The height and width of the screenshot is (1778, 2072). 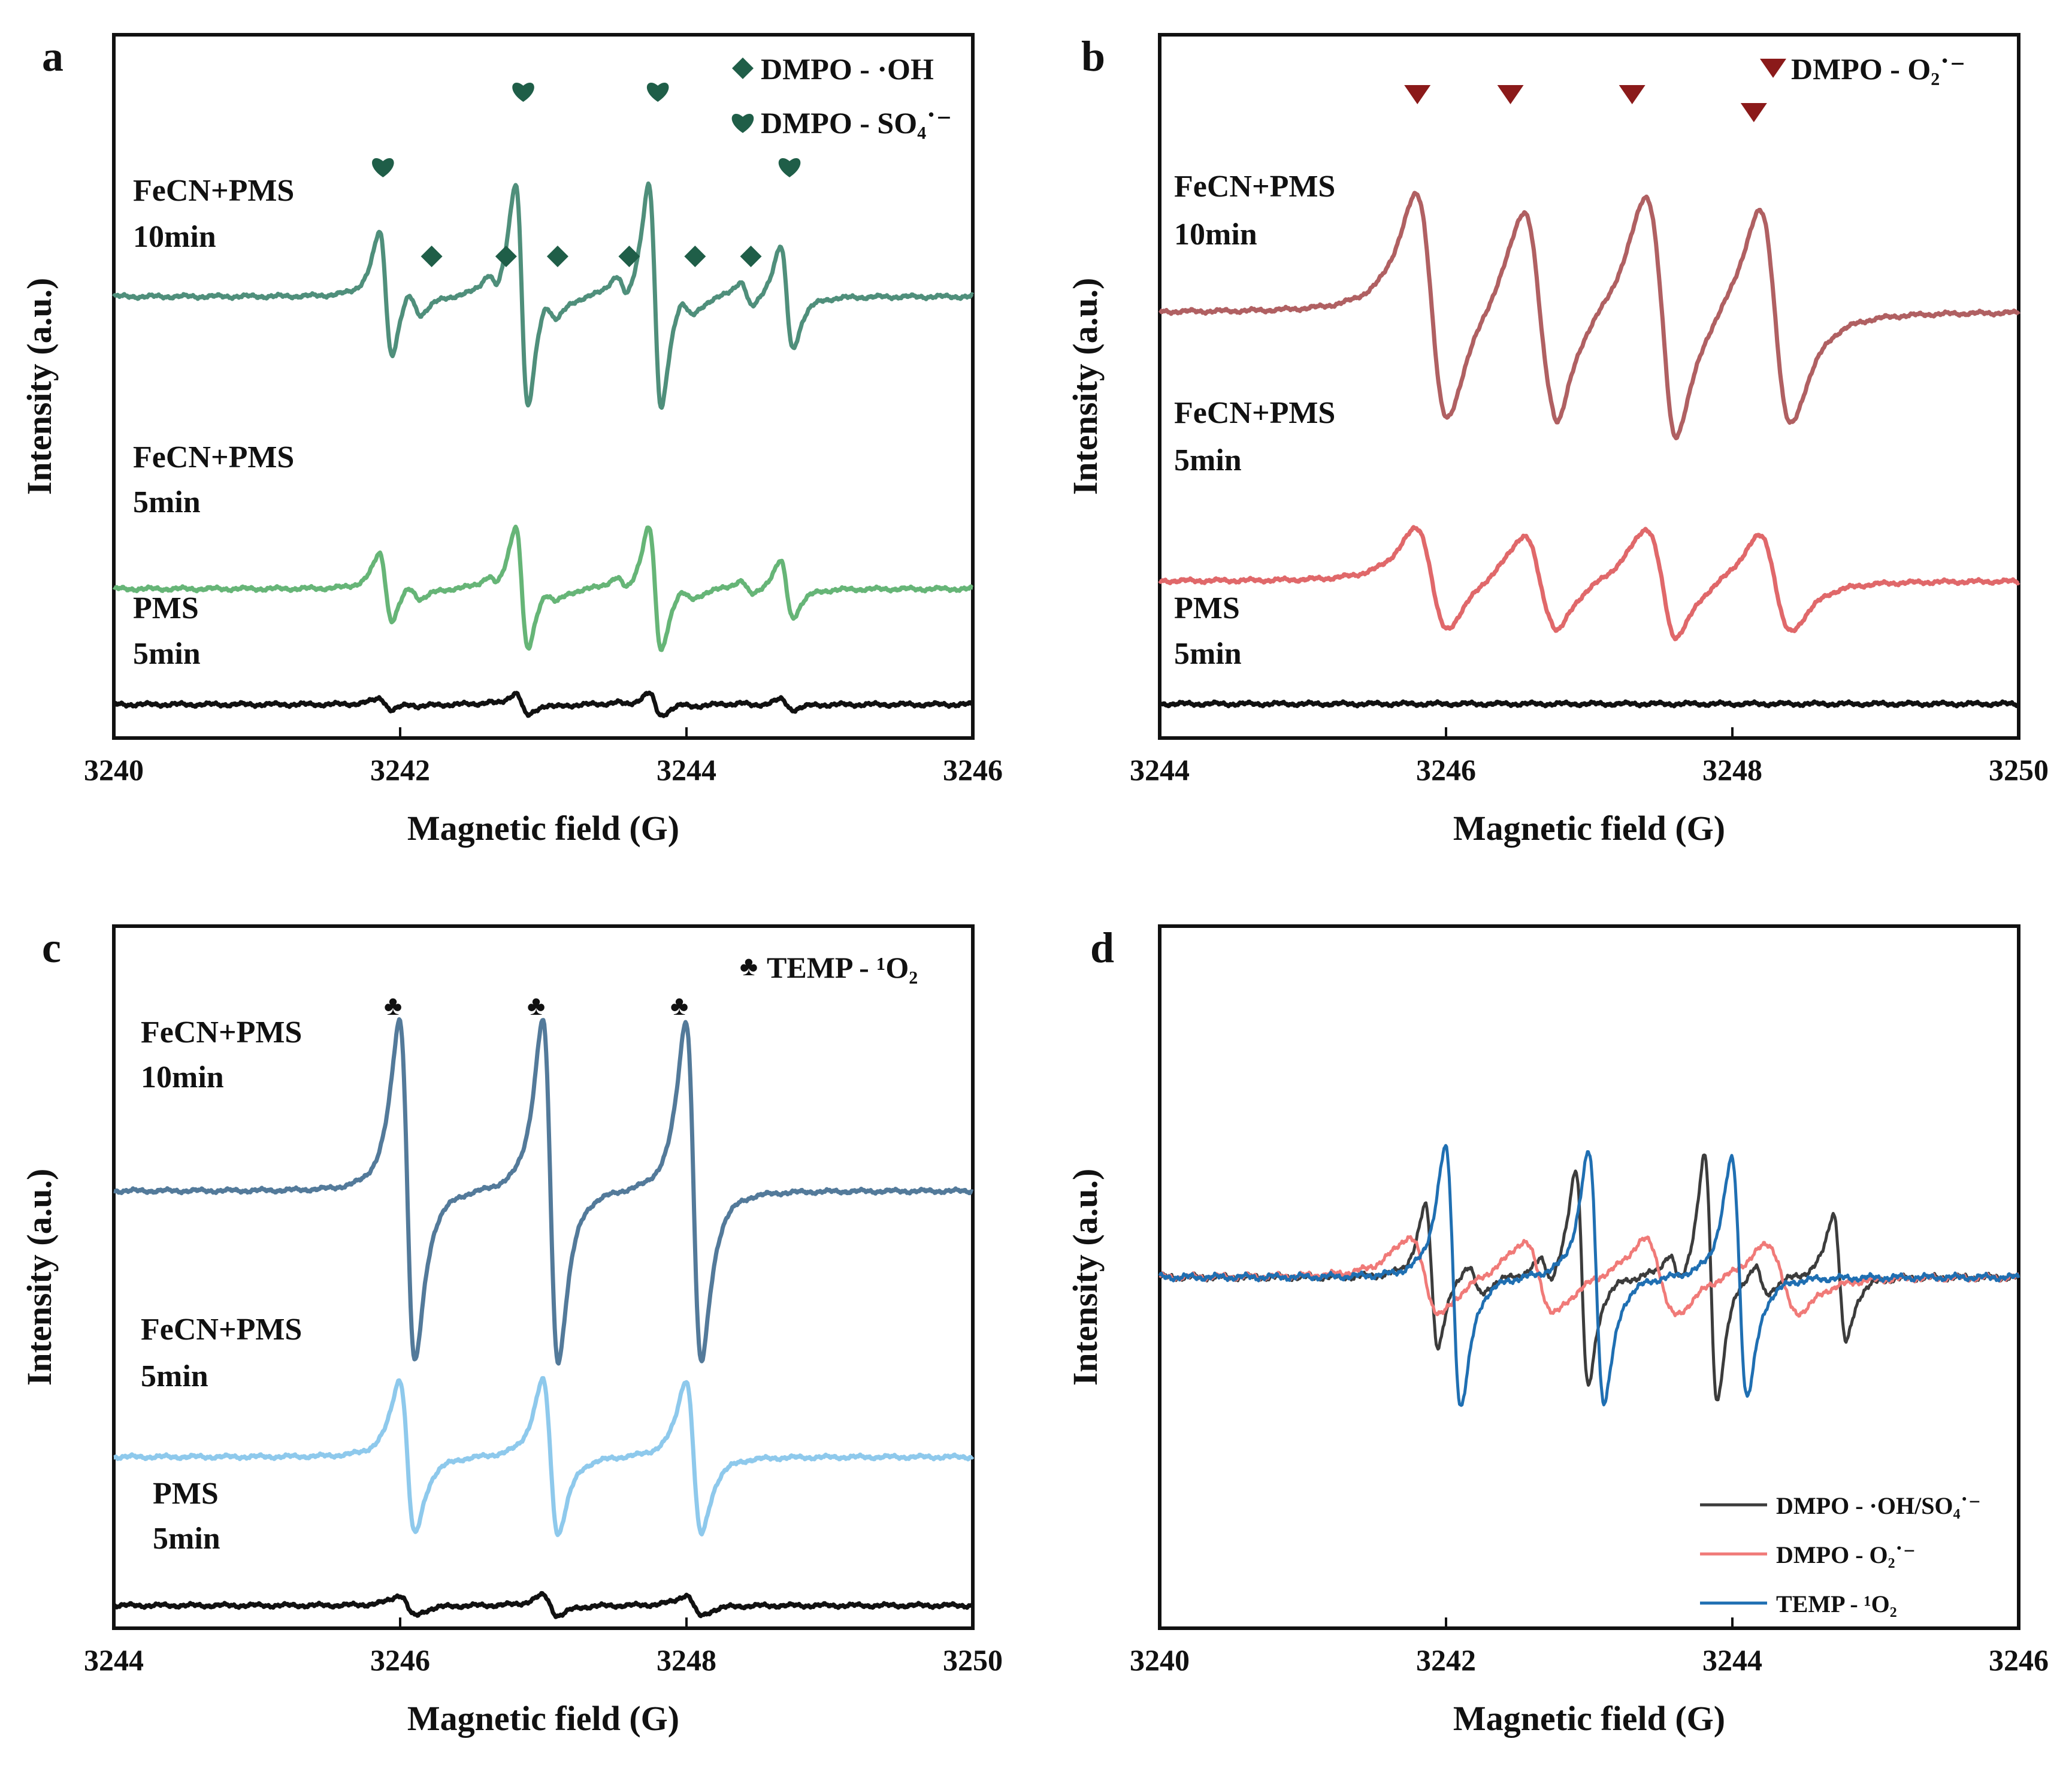 What do you see at coordinates (52, 56) in the screenshot?
I see `panel-letter: a` at bounding box center [52, 56].